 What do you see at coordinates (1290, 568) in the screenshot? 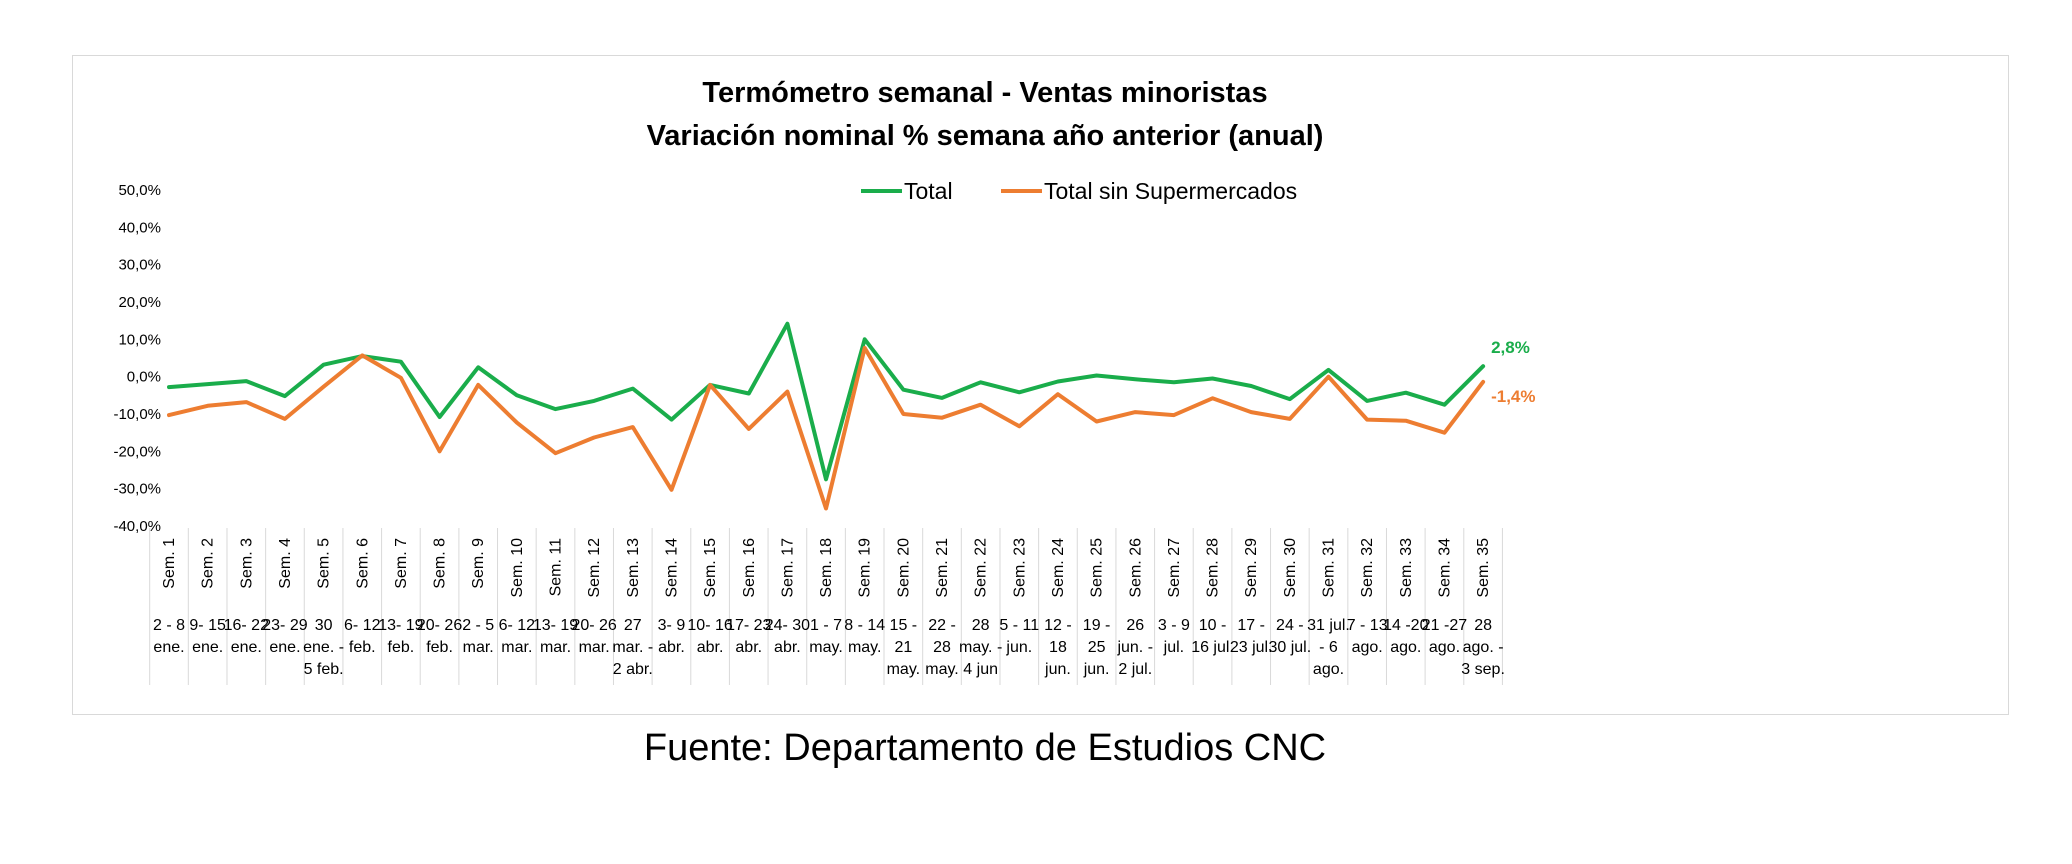
I see `x-week-label: Sem. 30` at bounding box center [1290, 568].